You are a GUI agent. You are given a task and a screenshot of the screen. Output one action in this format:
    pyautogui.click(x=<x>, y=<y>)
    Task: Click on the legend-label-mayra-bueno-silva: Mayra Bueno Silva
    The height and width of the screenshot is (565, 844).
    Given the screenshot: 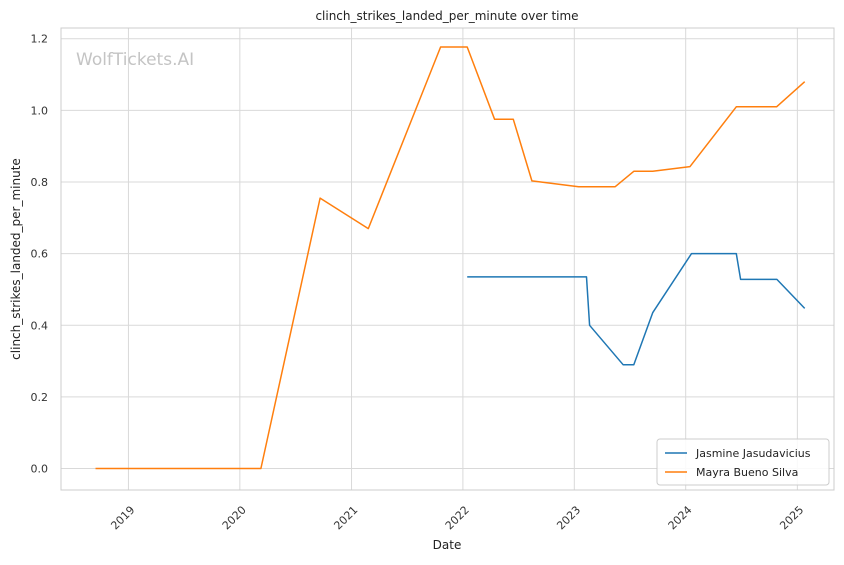 What is the action you would take?
    pyautogui.click(x=747, y=472)
    